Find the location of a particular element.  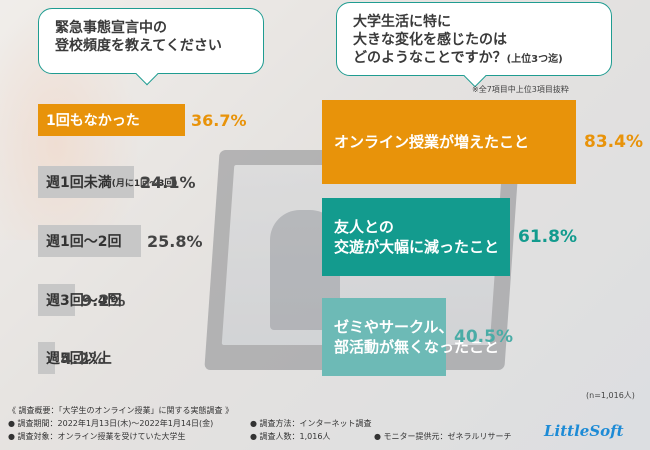

right-bar-label-line: オンライン授業が増えたこと is located at coordinates (432, 142).